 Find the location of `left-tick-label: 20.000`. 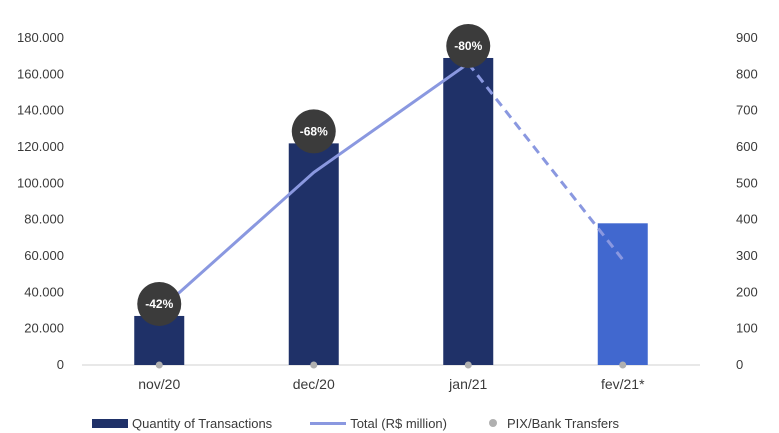

left-tick-label: 20.000 is located at coordinates (44, 328).